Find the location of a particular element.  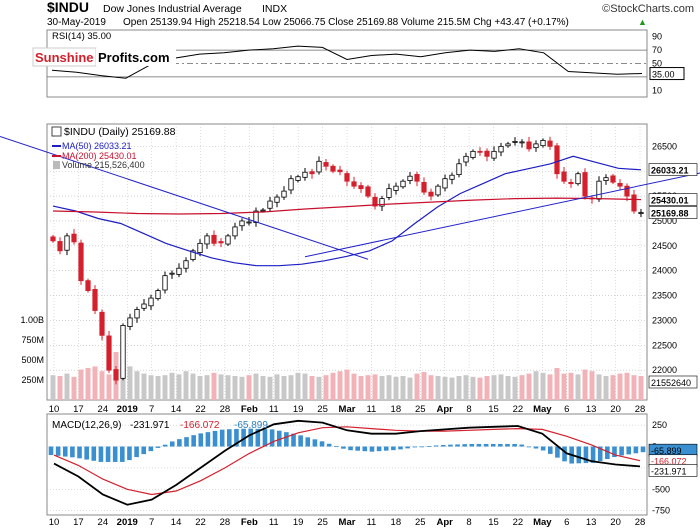

macd-signal-value: -166.072 is located at coordinates (200, 425).